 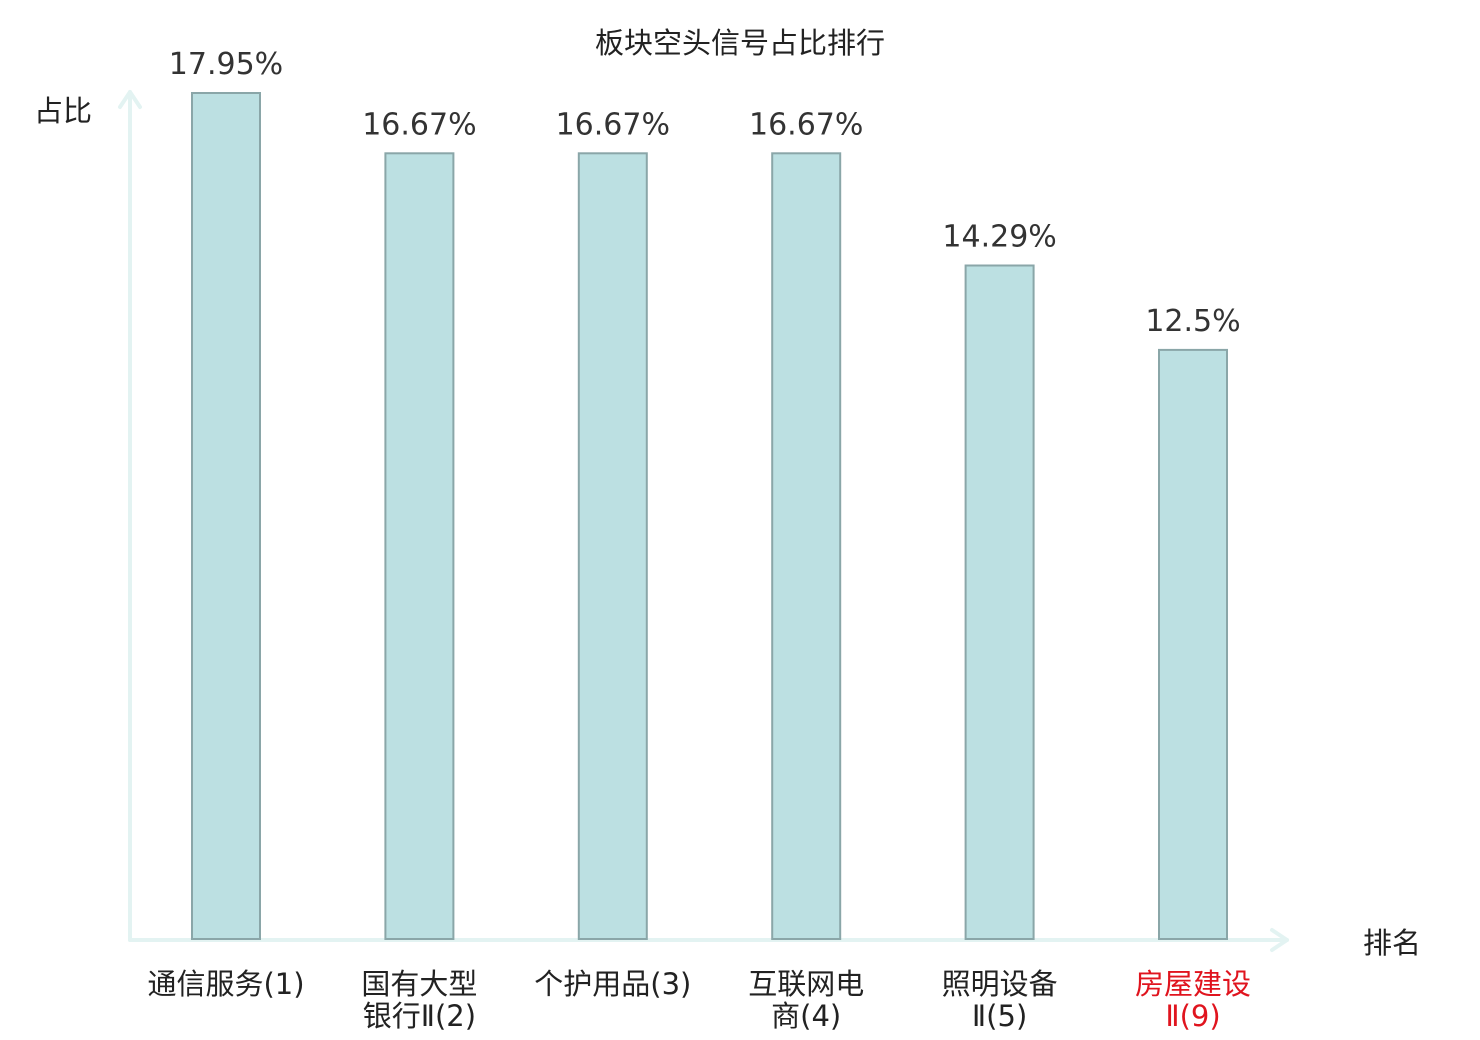 I want to click on x-tick-label: Ⅱ(5), so click(x=999, y=1016).